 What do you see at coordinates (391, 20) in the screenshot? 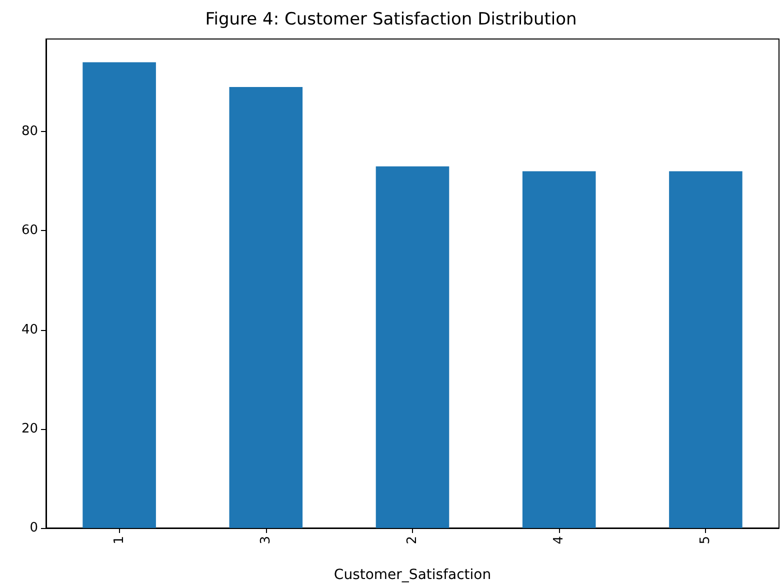
I see `chart-title: Figure 4: Customer Satisfaction Distribution` at bounding box center [391, 20].